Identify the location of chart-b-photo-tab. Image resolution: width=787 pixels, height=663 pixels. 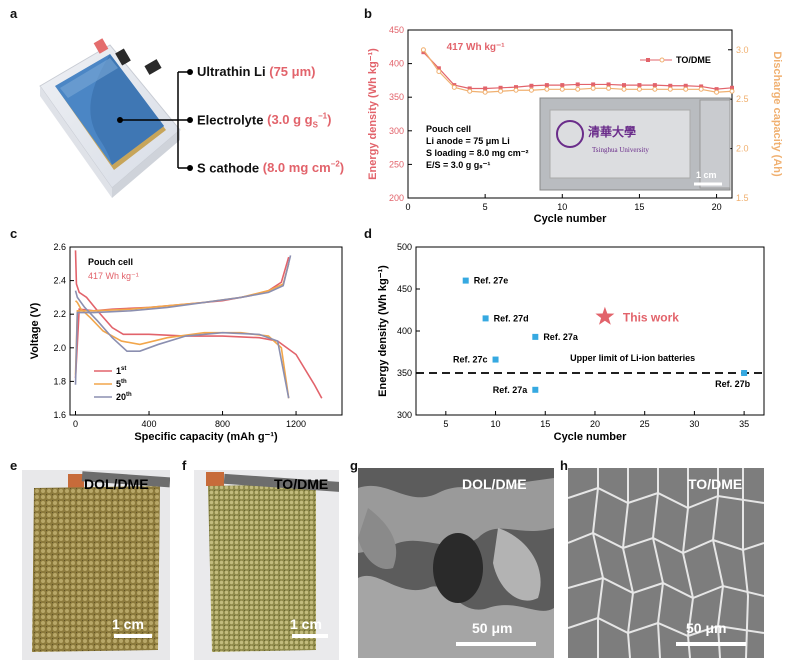
(715, 144).